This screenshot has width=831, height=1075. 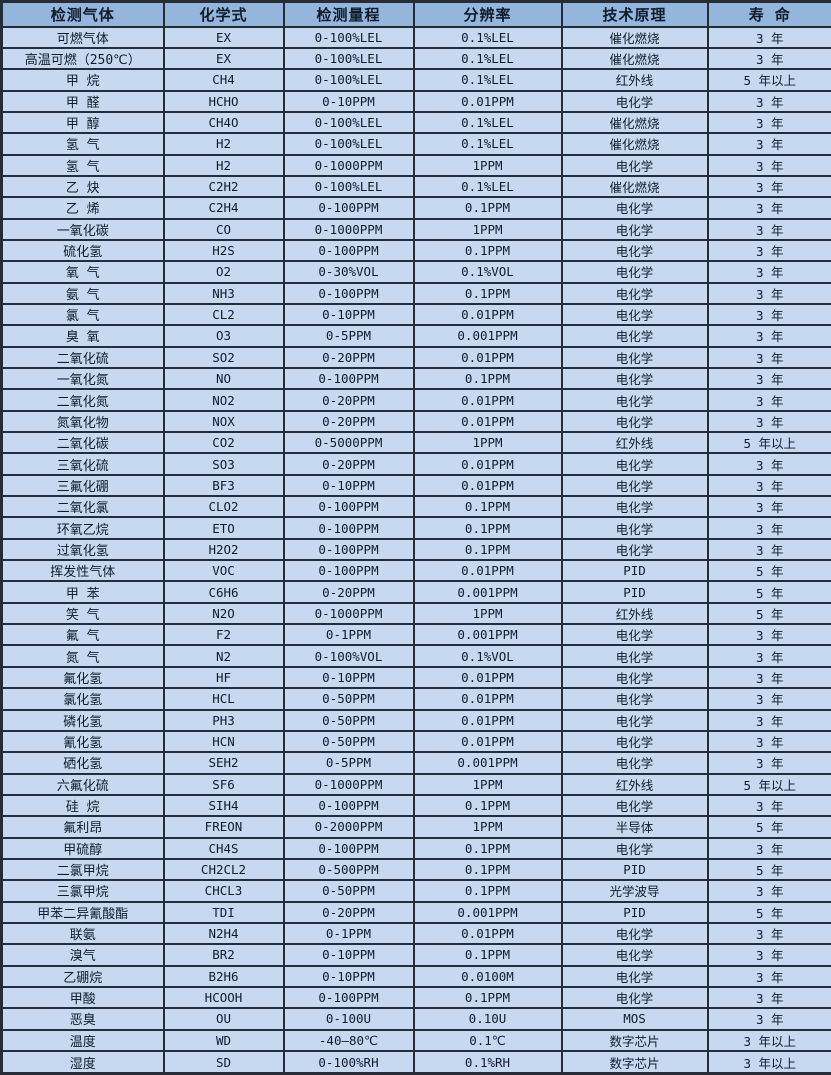 What do you see at coordinates (348, 592) in the screenshot?
I see `table-cell: 0-20PPM` at bounding box center [348, 592].